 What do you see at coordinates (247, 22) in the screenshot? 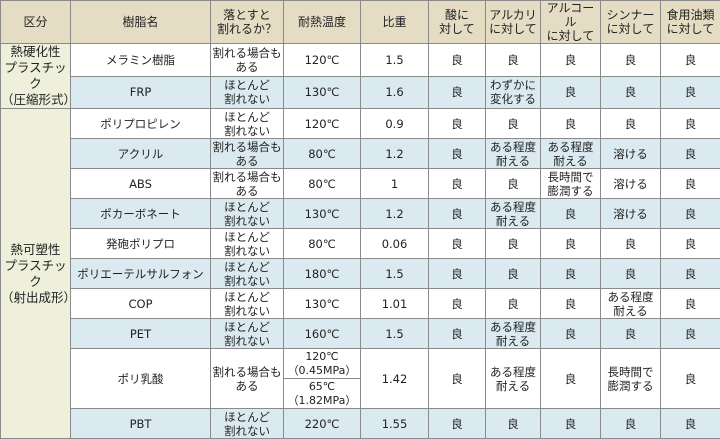
I see `header-drop-break: 落とすと 割れるか？` at bounding box center [247, 22].